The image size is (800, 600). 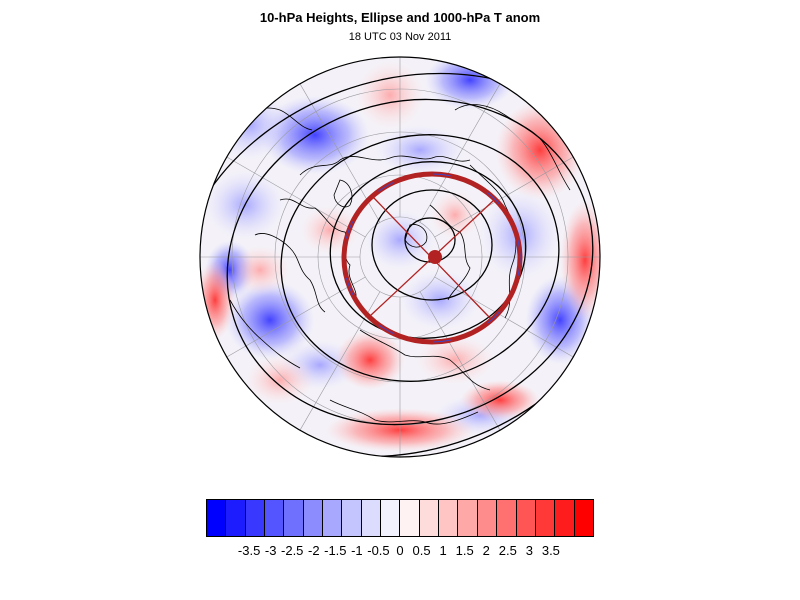 I want to click on colorbar-label: 0.5, so click(x=421, y=550).